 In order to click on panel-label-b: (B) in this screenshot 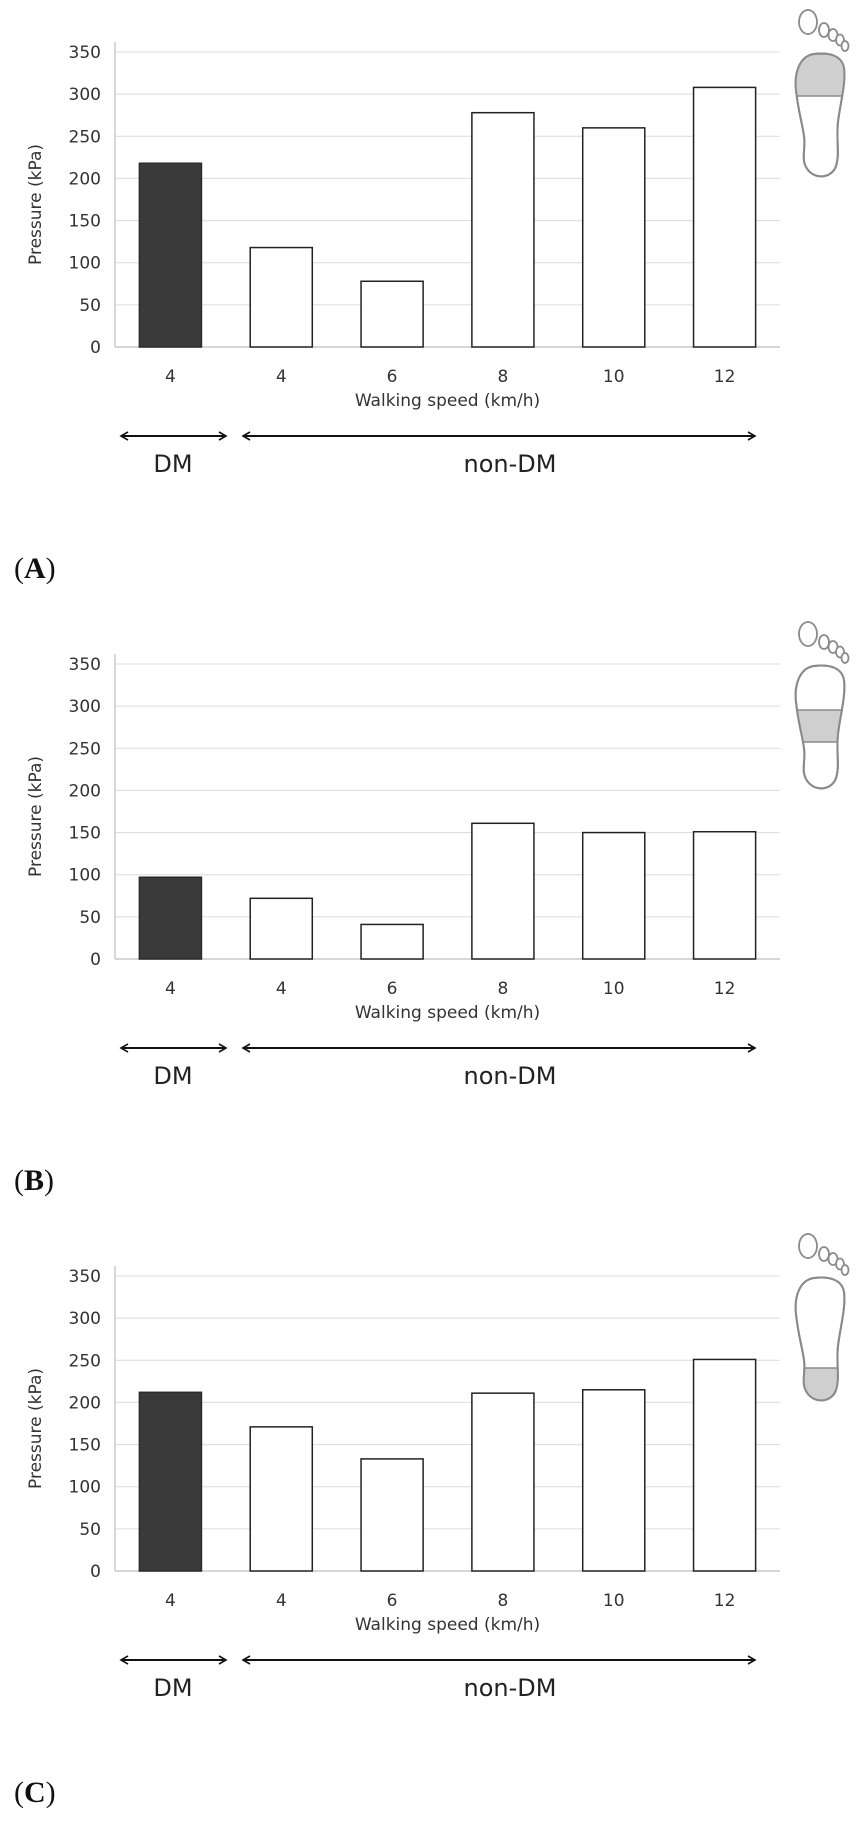, I will do `click(34, 1180)`.